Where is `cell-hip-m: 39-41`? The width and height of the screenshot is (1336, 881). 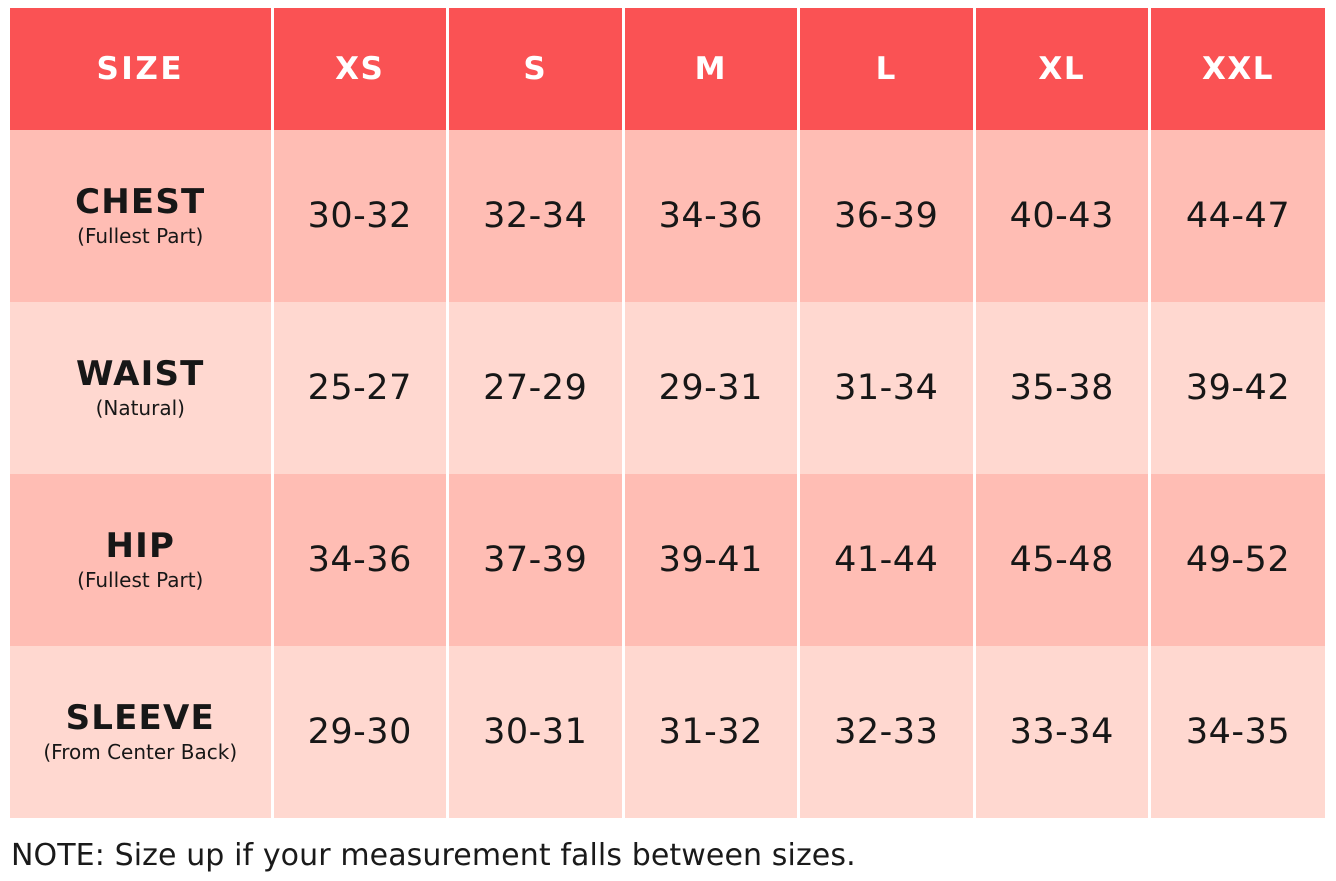 cell-hip-m: 39-41 is located at coordinates (710, 560).